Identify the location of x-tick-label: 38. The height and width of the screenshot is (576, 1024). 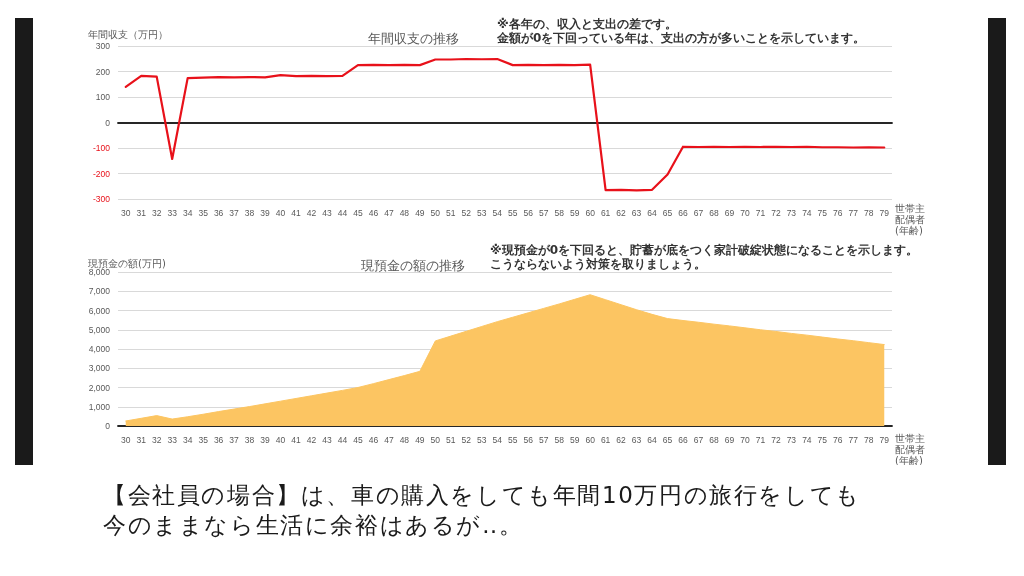
(249, 212).